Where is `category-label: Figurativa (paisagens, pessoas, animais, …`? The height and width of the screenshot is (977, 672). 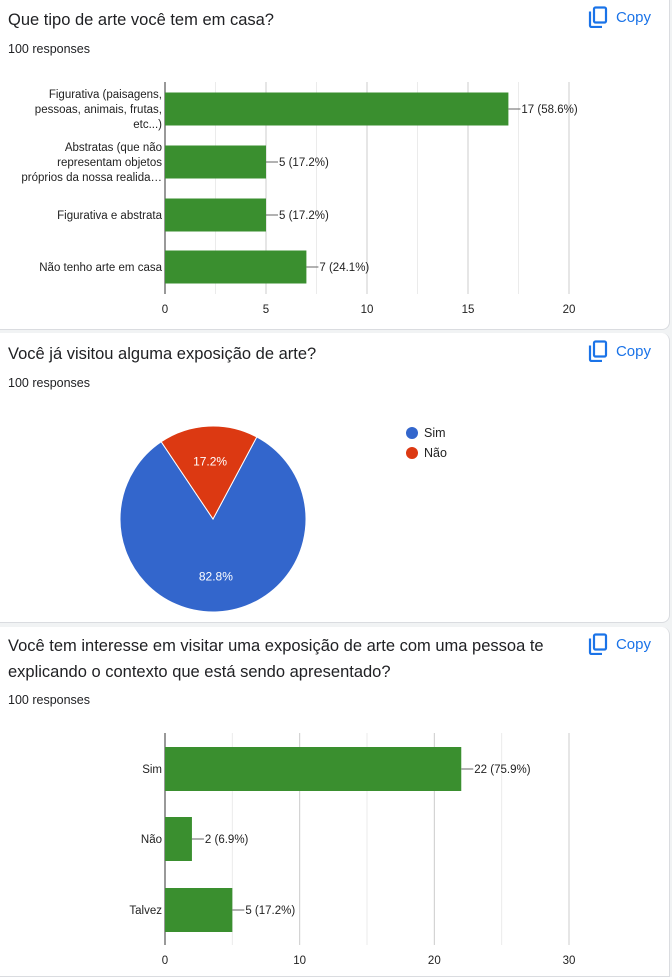
category-label: Figurativa (paisagens, pessoas, animais, … is located at coordinates (98, 110).